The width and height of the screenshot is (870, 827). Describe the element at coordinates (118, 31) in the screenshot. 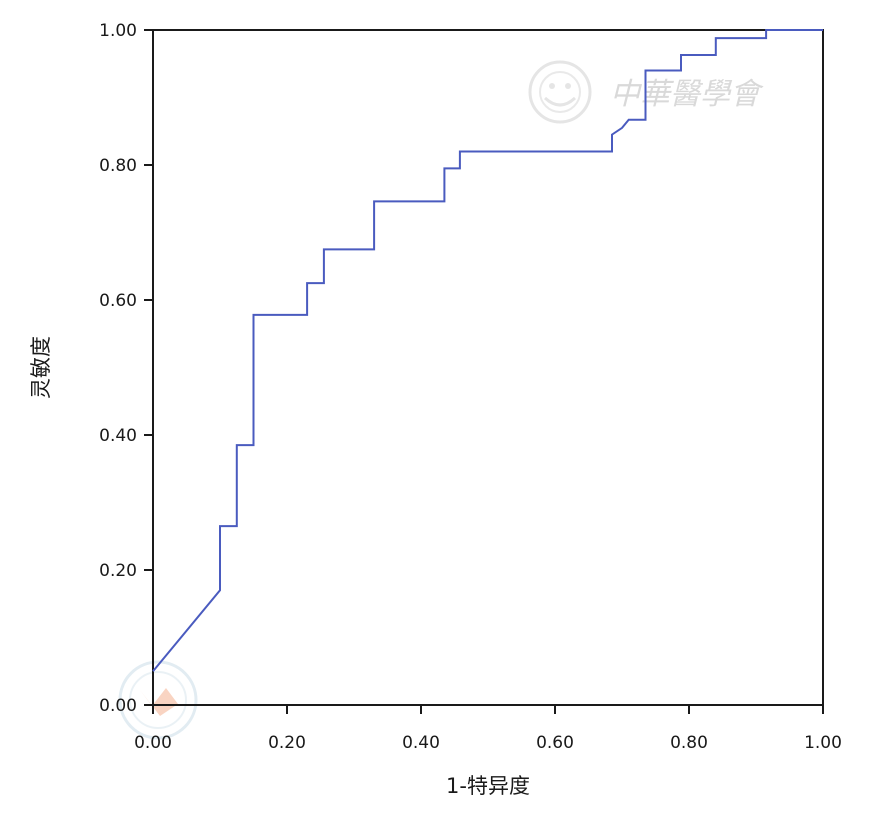

I see `y-tick-label: 1.00` at that location.